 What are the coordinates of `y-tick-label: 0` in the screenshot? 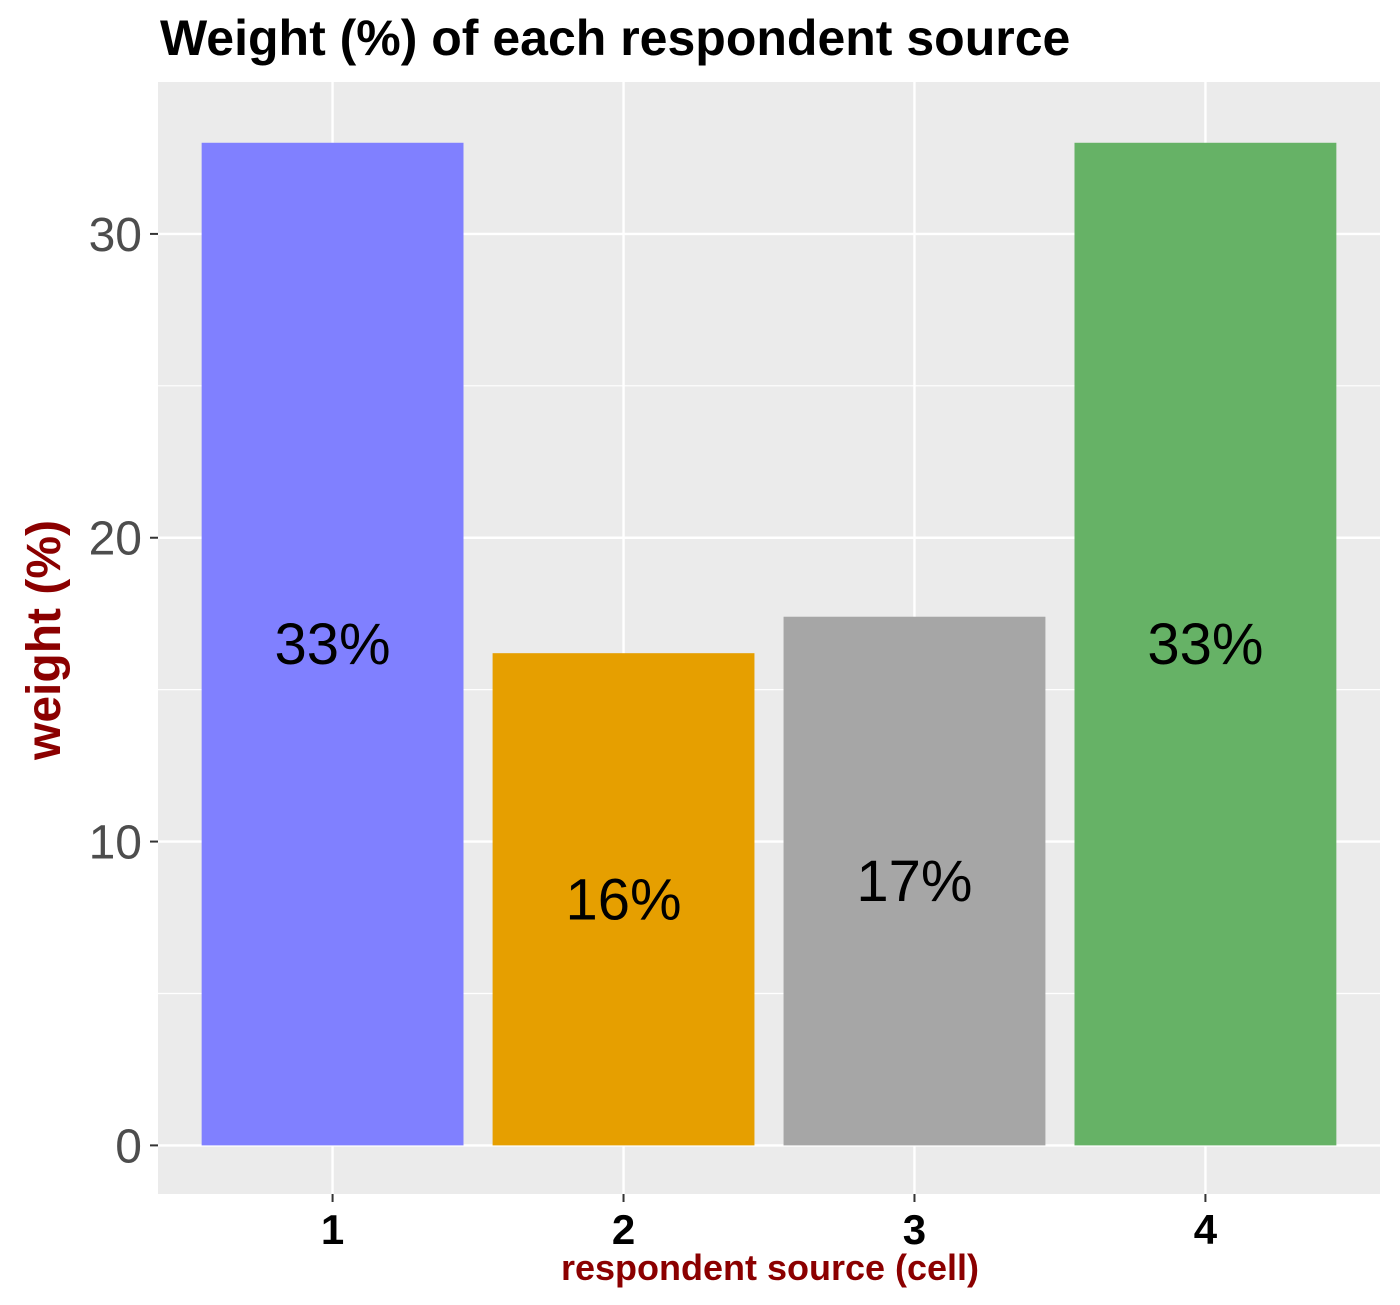 It's located at (128, 1146).